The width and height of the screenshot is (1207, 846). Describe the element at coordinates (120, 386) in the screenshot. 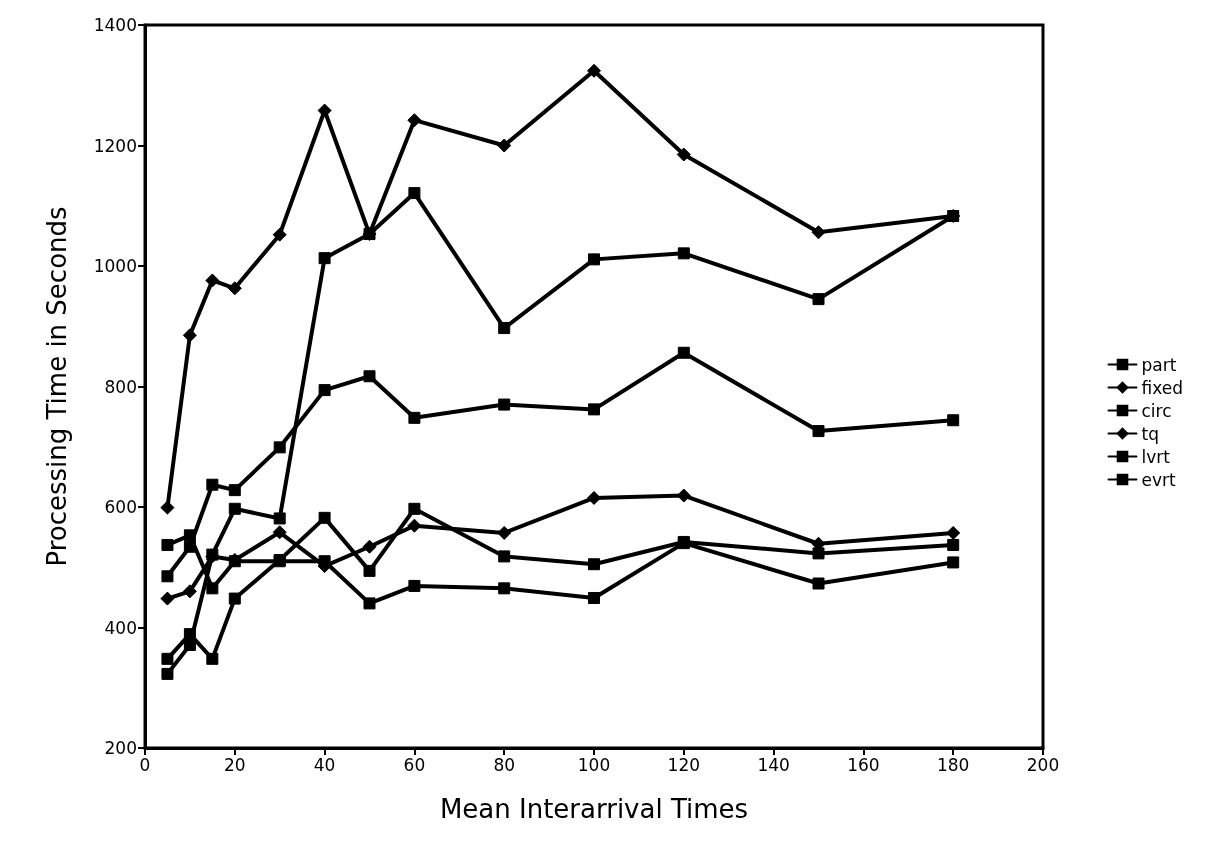

I see `y-tick-label: 800` at that location.